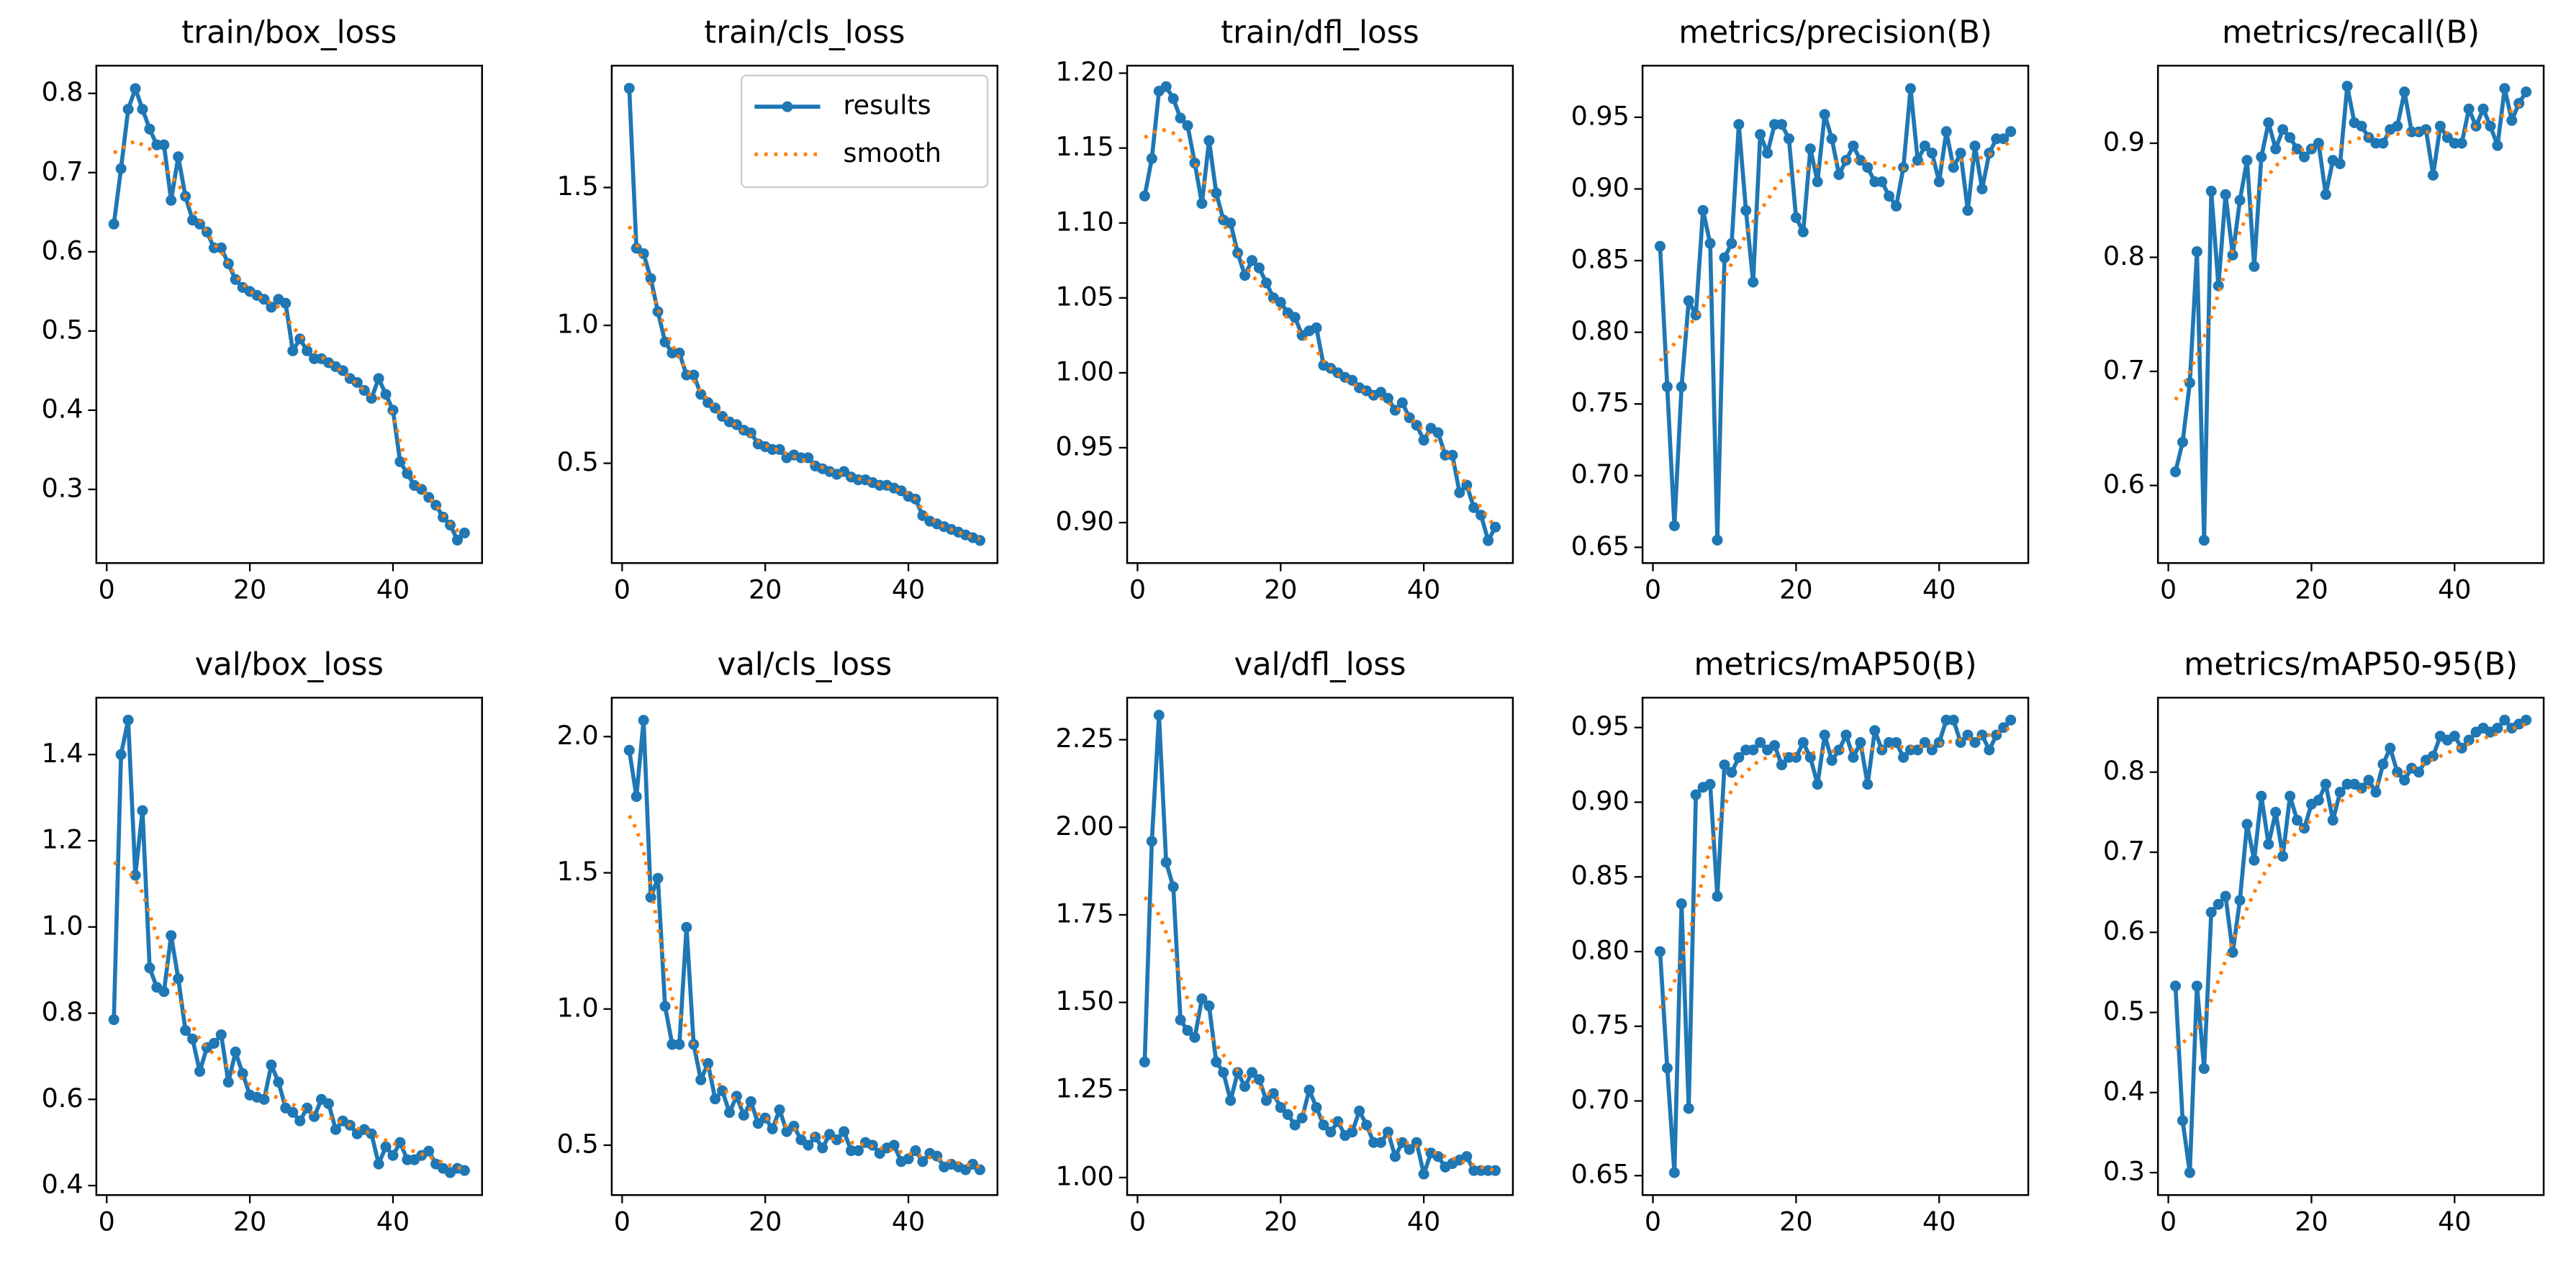 The image size is (2576, 1264). What do you see at coordinates (1835, 664) in the screenshot?
I see `subplot-title: metrics/mAP50(B)` at bounding box center [1835, 664].